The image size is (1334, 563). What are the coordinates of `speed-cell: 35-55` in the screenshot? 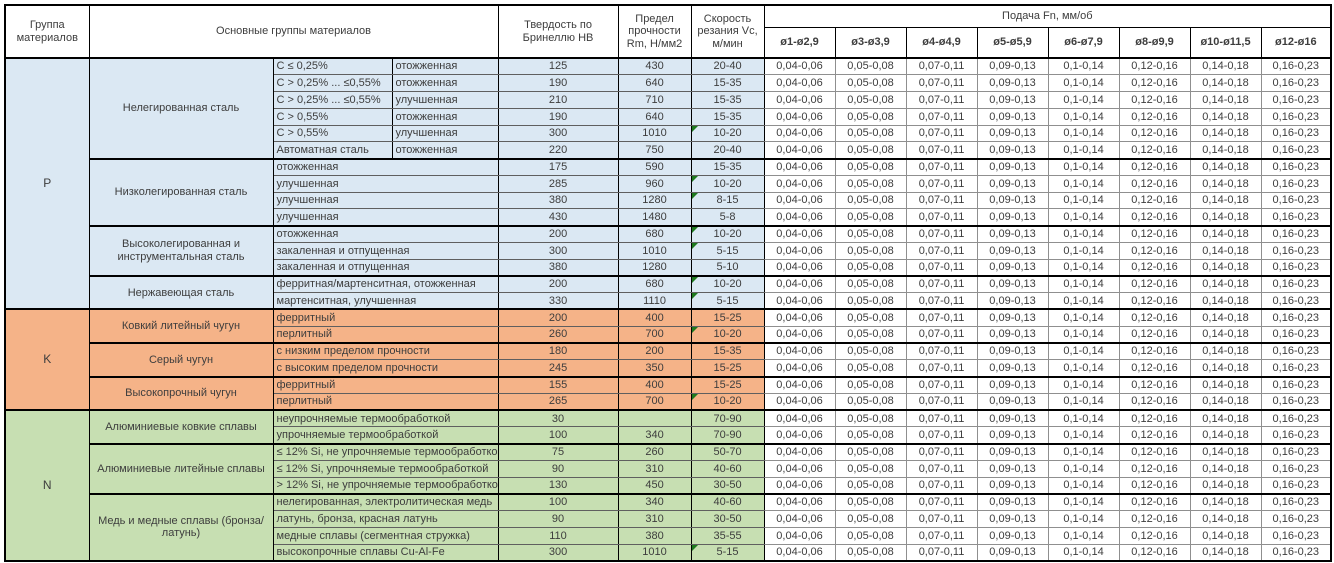 It's located at (727, 535).